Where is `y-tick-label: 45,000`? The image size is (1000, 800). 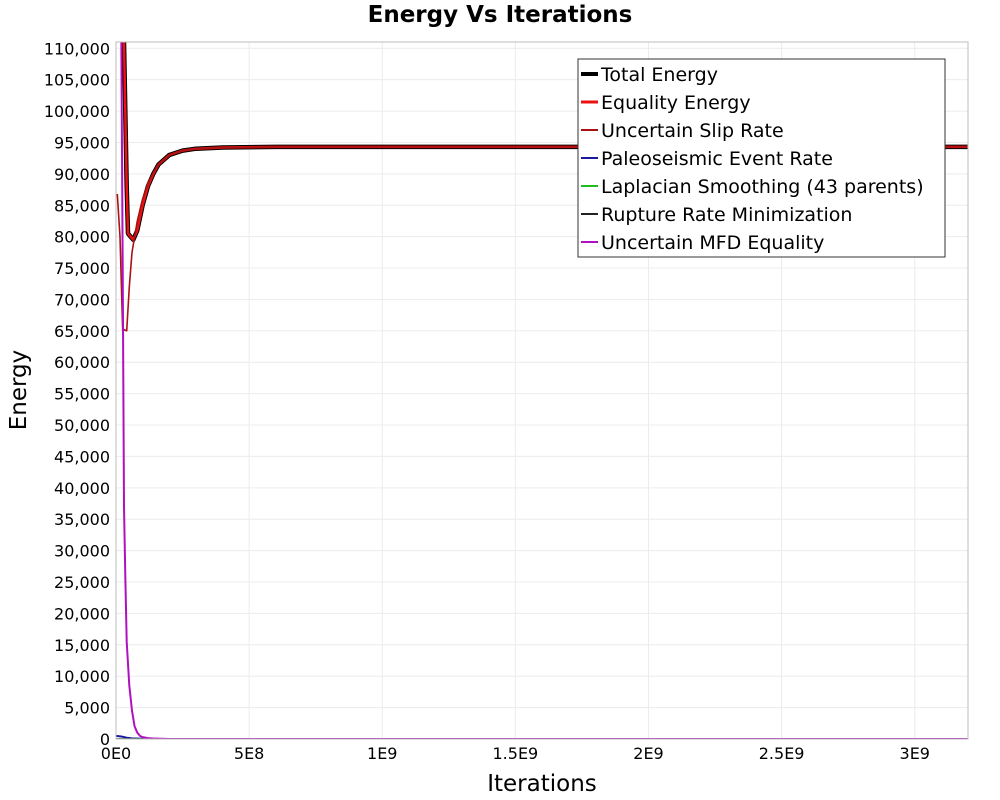
y-tick-label: 45,000 is located at coordinates (82, 456).